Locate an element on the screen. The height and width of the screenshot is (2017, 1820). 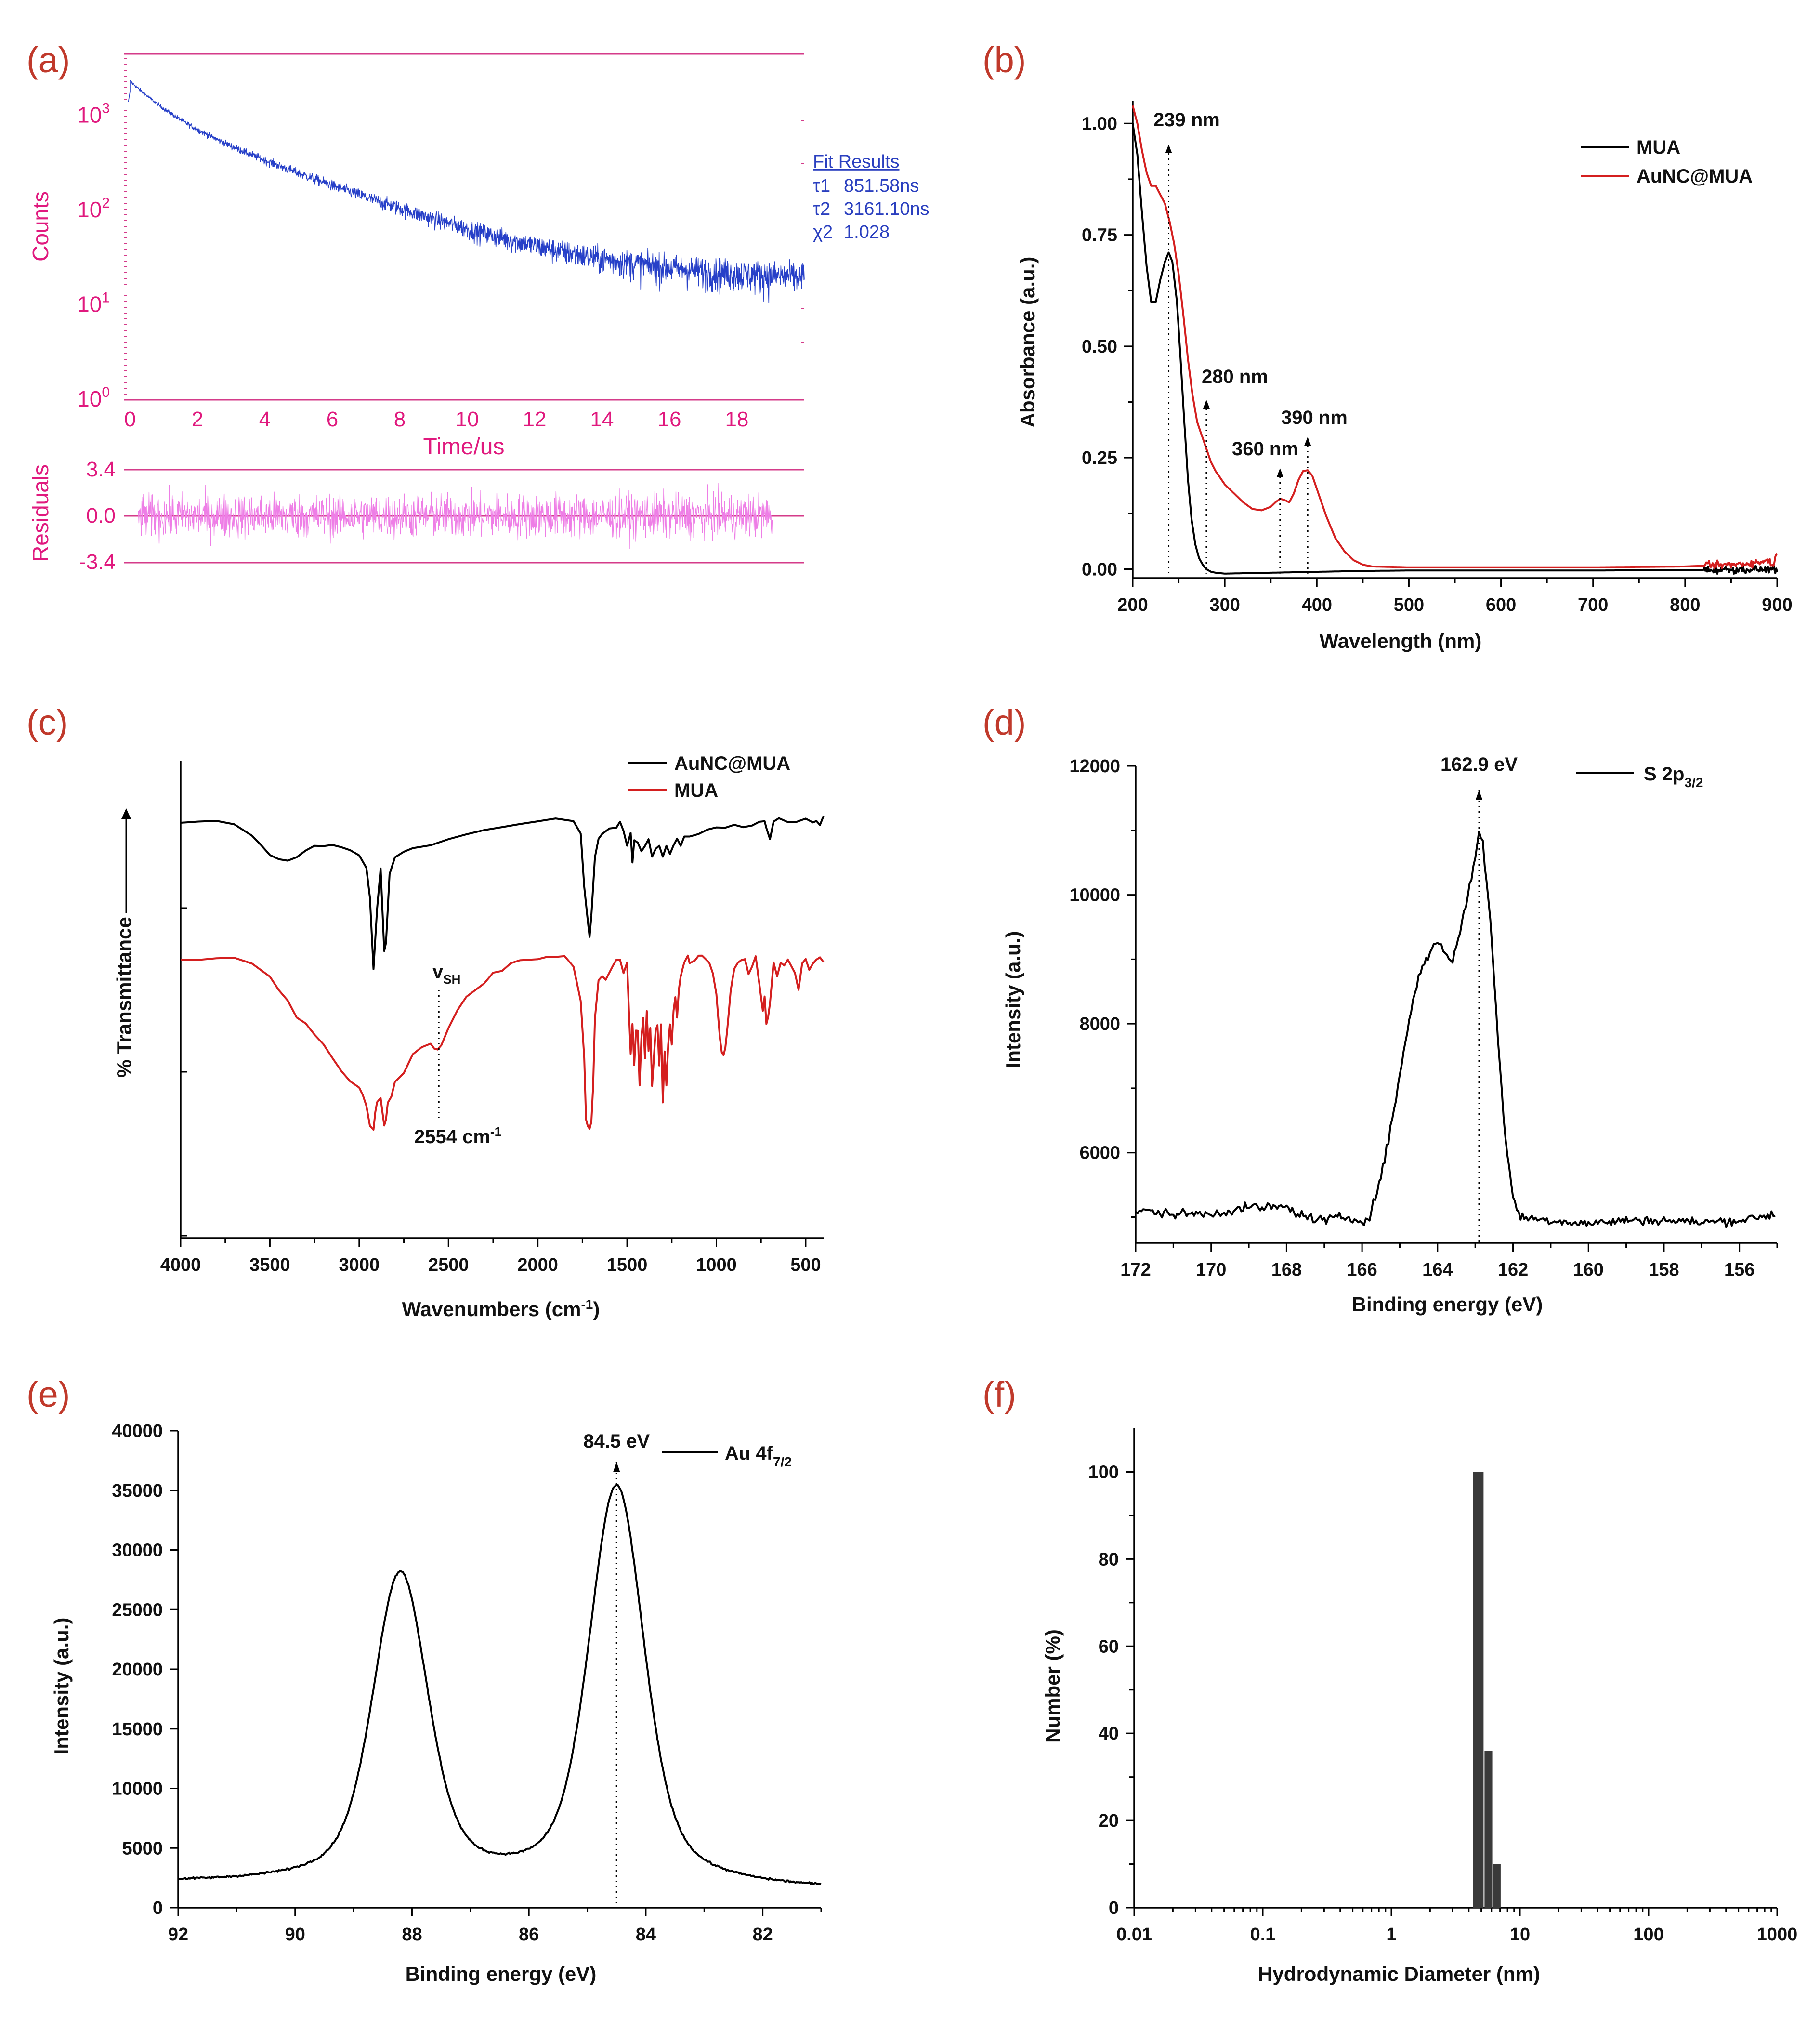
panel-b-annotations: 239 nm 280 nm 360 nm 390 nm is located at coordinates (1251, 341).